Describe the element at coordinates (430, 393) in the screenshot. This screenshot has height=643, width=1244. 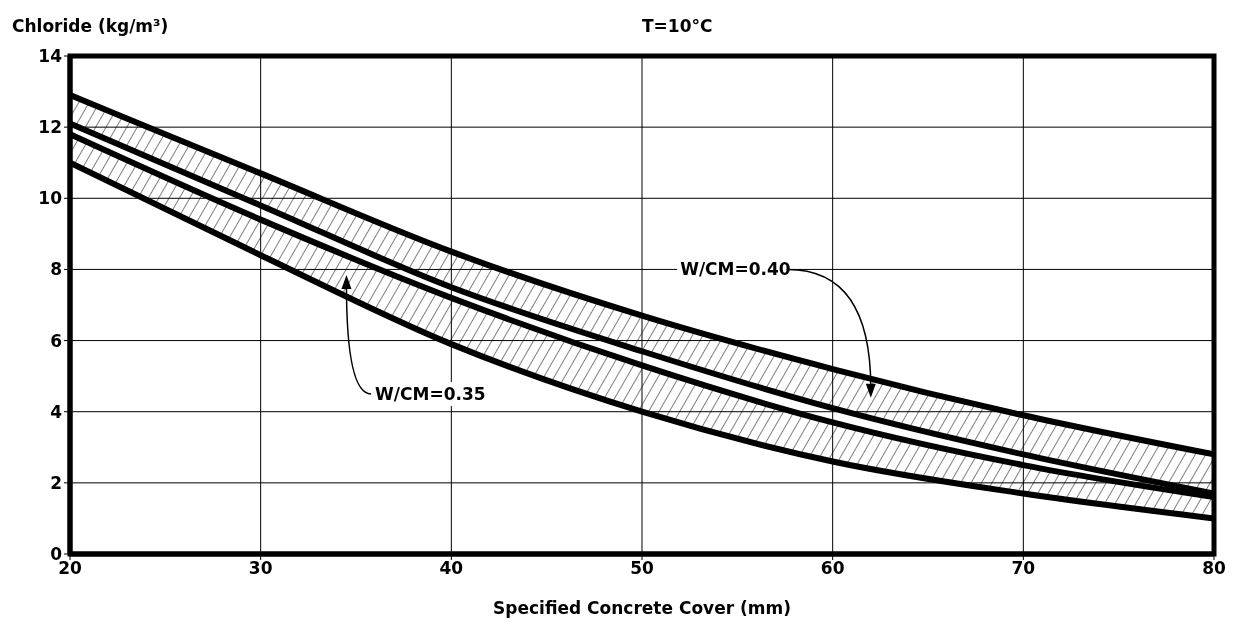
I see `annotation: W/CM=0.35` at that location.